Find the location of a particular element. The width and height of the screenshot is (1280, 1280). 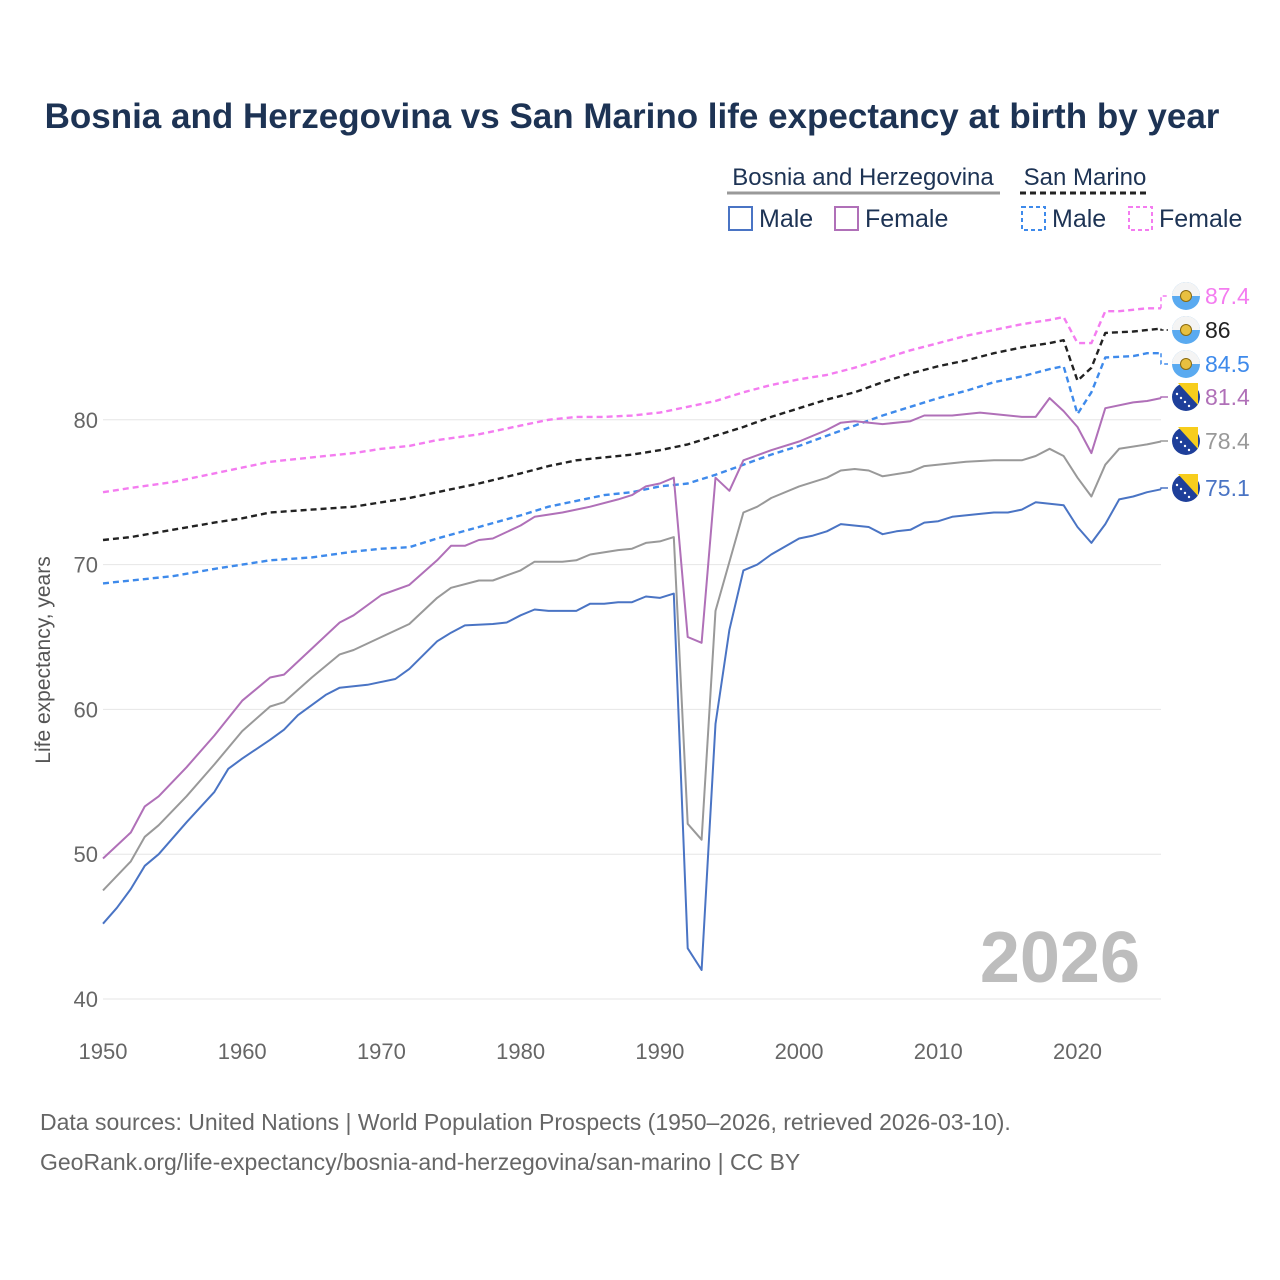

x-tick-label: 1970 is located at coordinates (381, 1051).